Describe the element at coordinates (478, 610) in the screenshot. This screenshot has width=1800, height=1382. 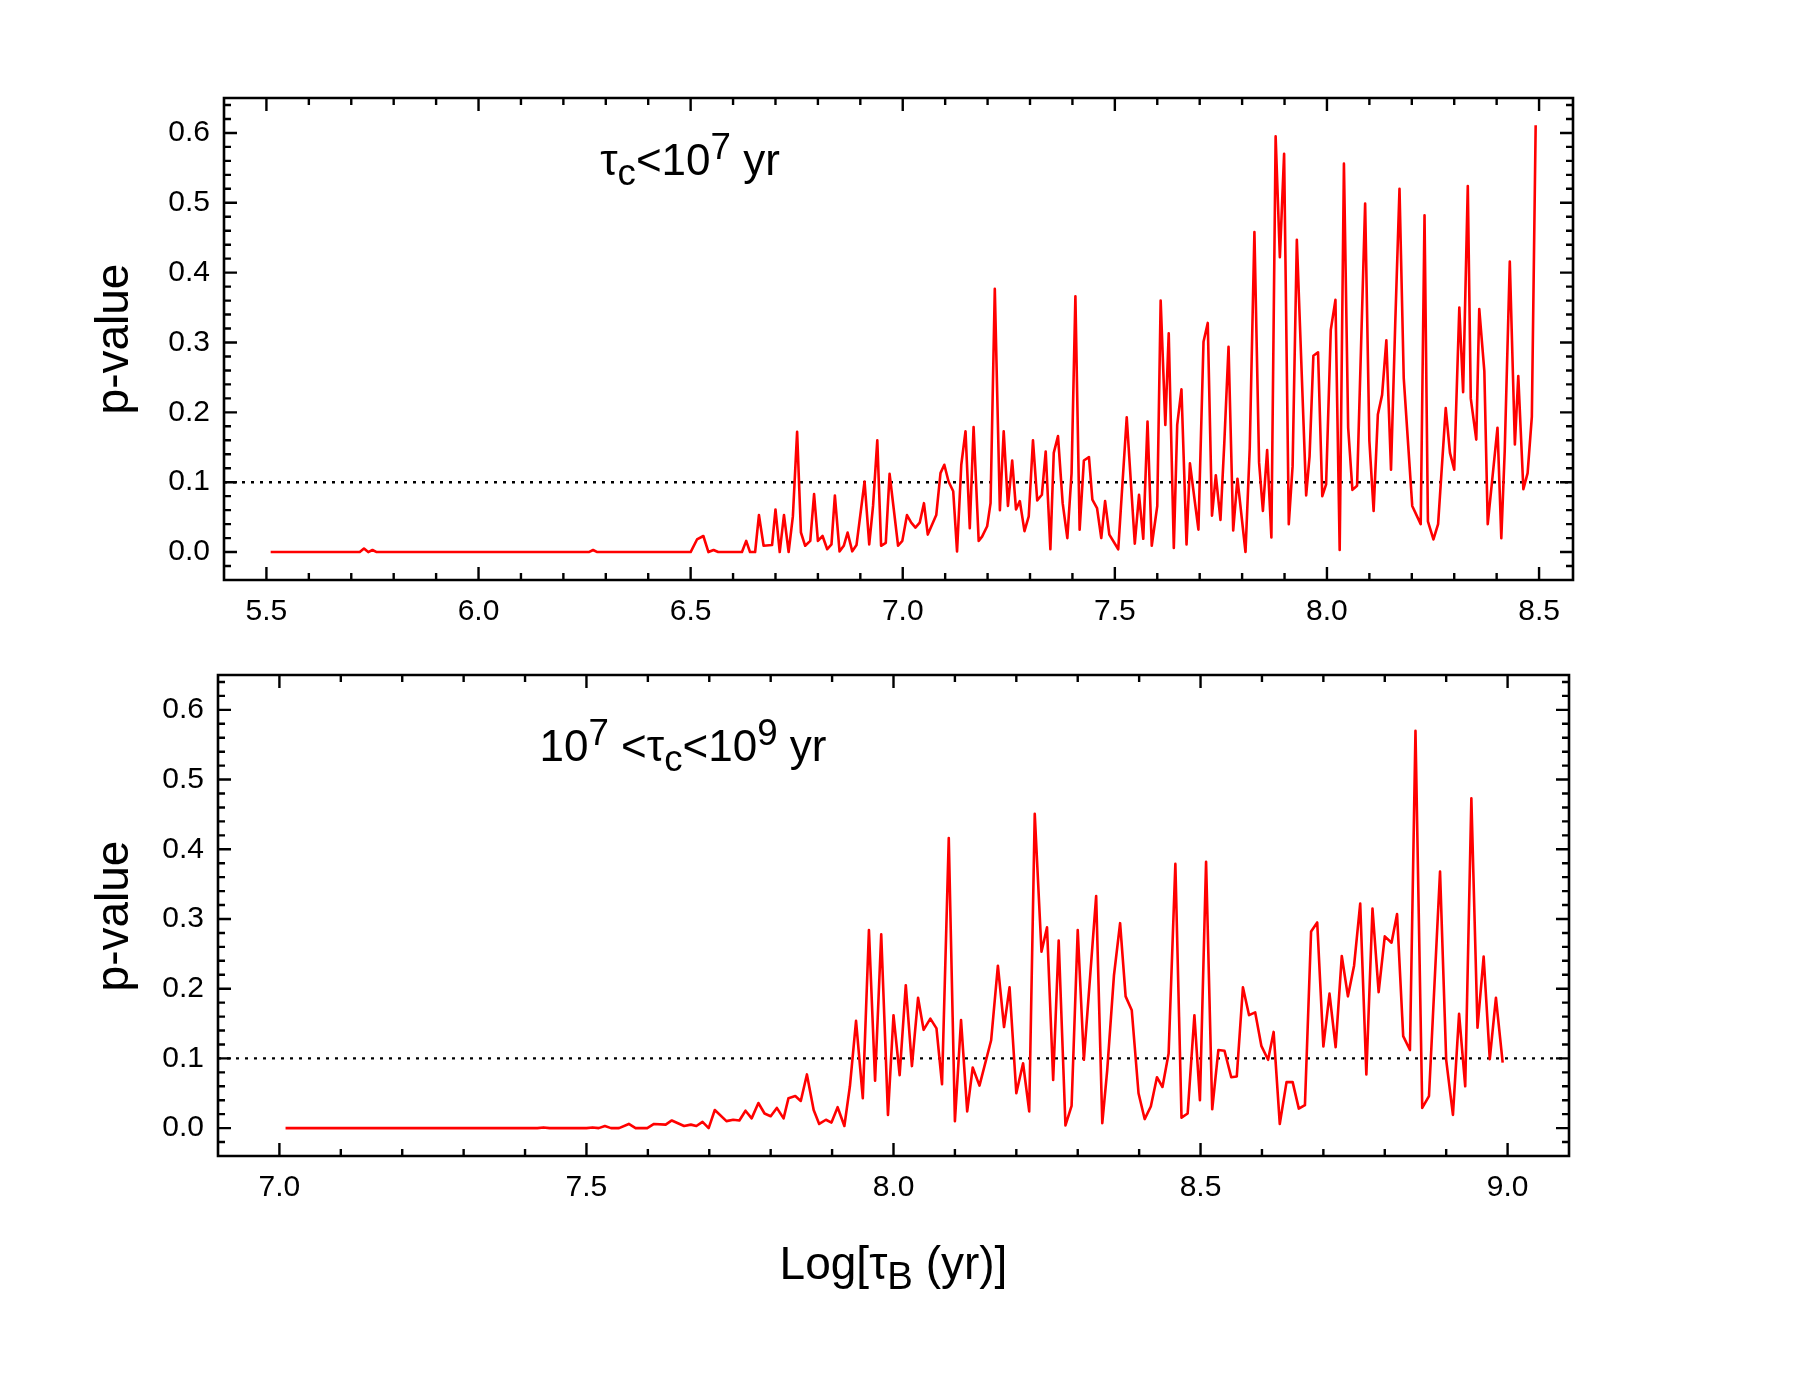
I see `x-tick-label: 6.0` at that location.